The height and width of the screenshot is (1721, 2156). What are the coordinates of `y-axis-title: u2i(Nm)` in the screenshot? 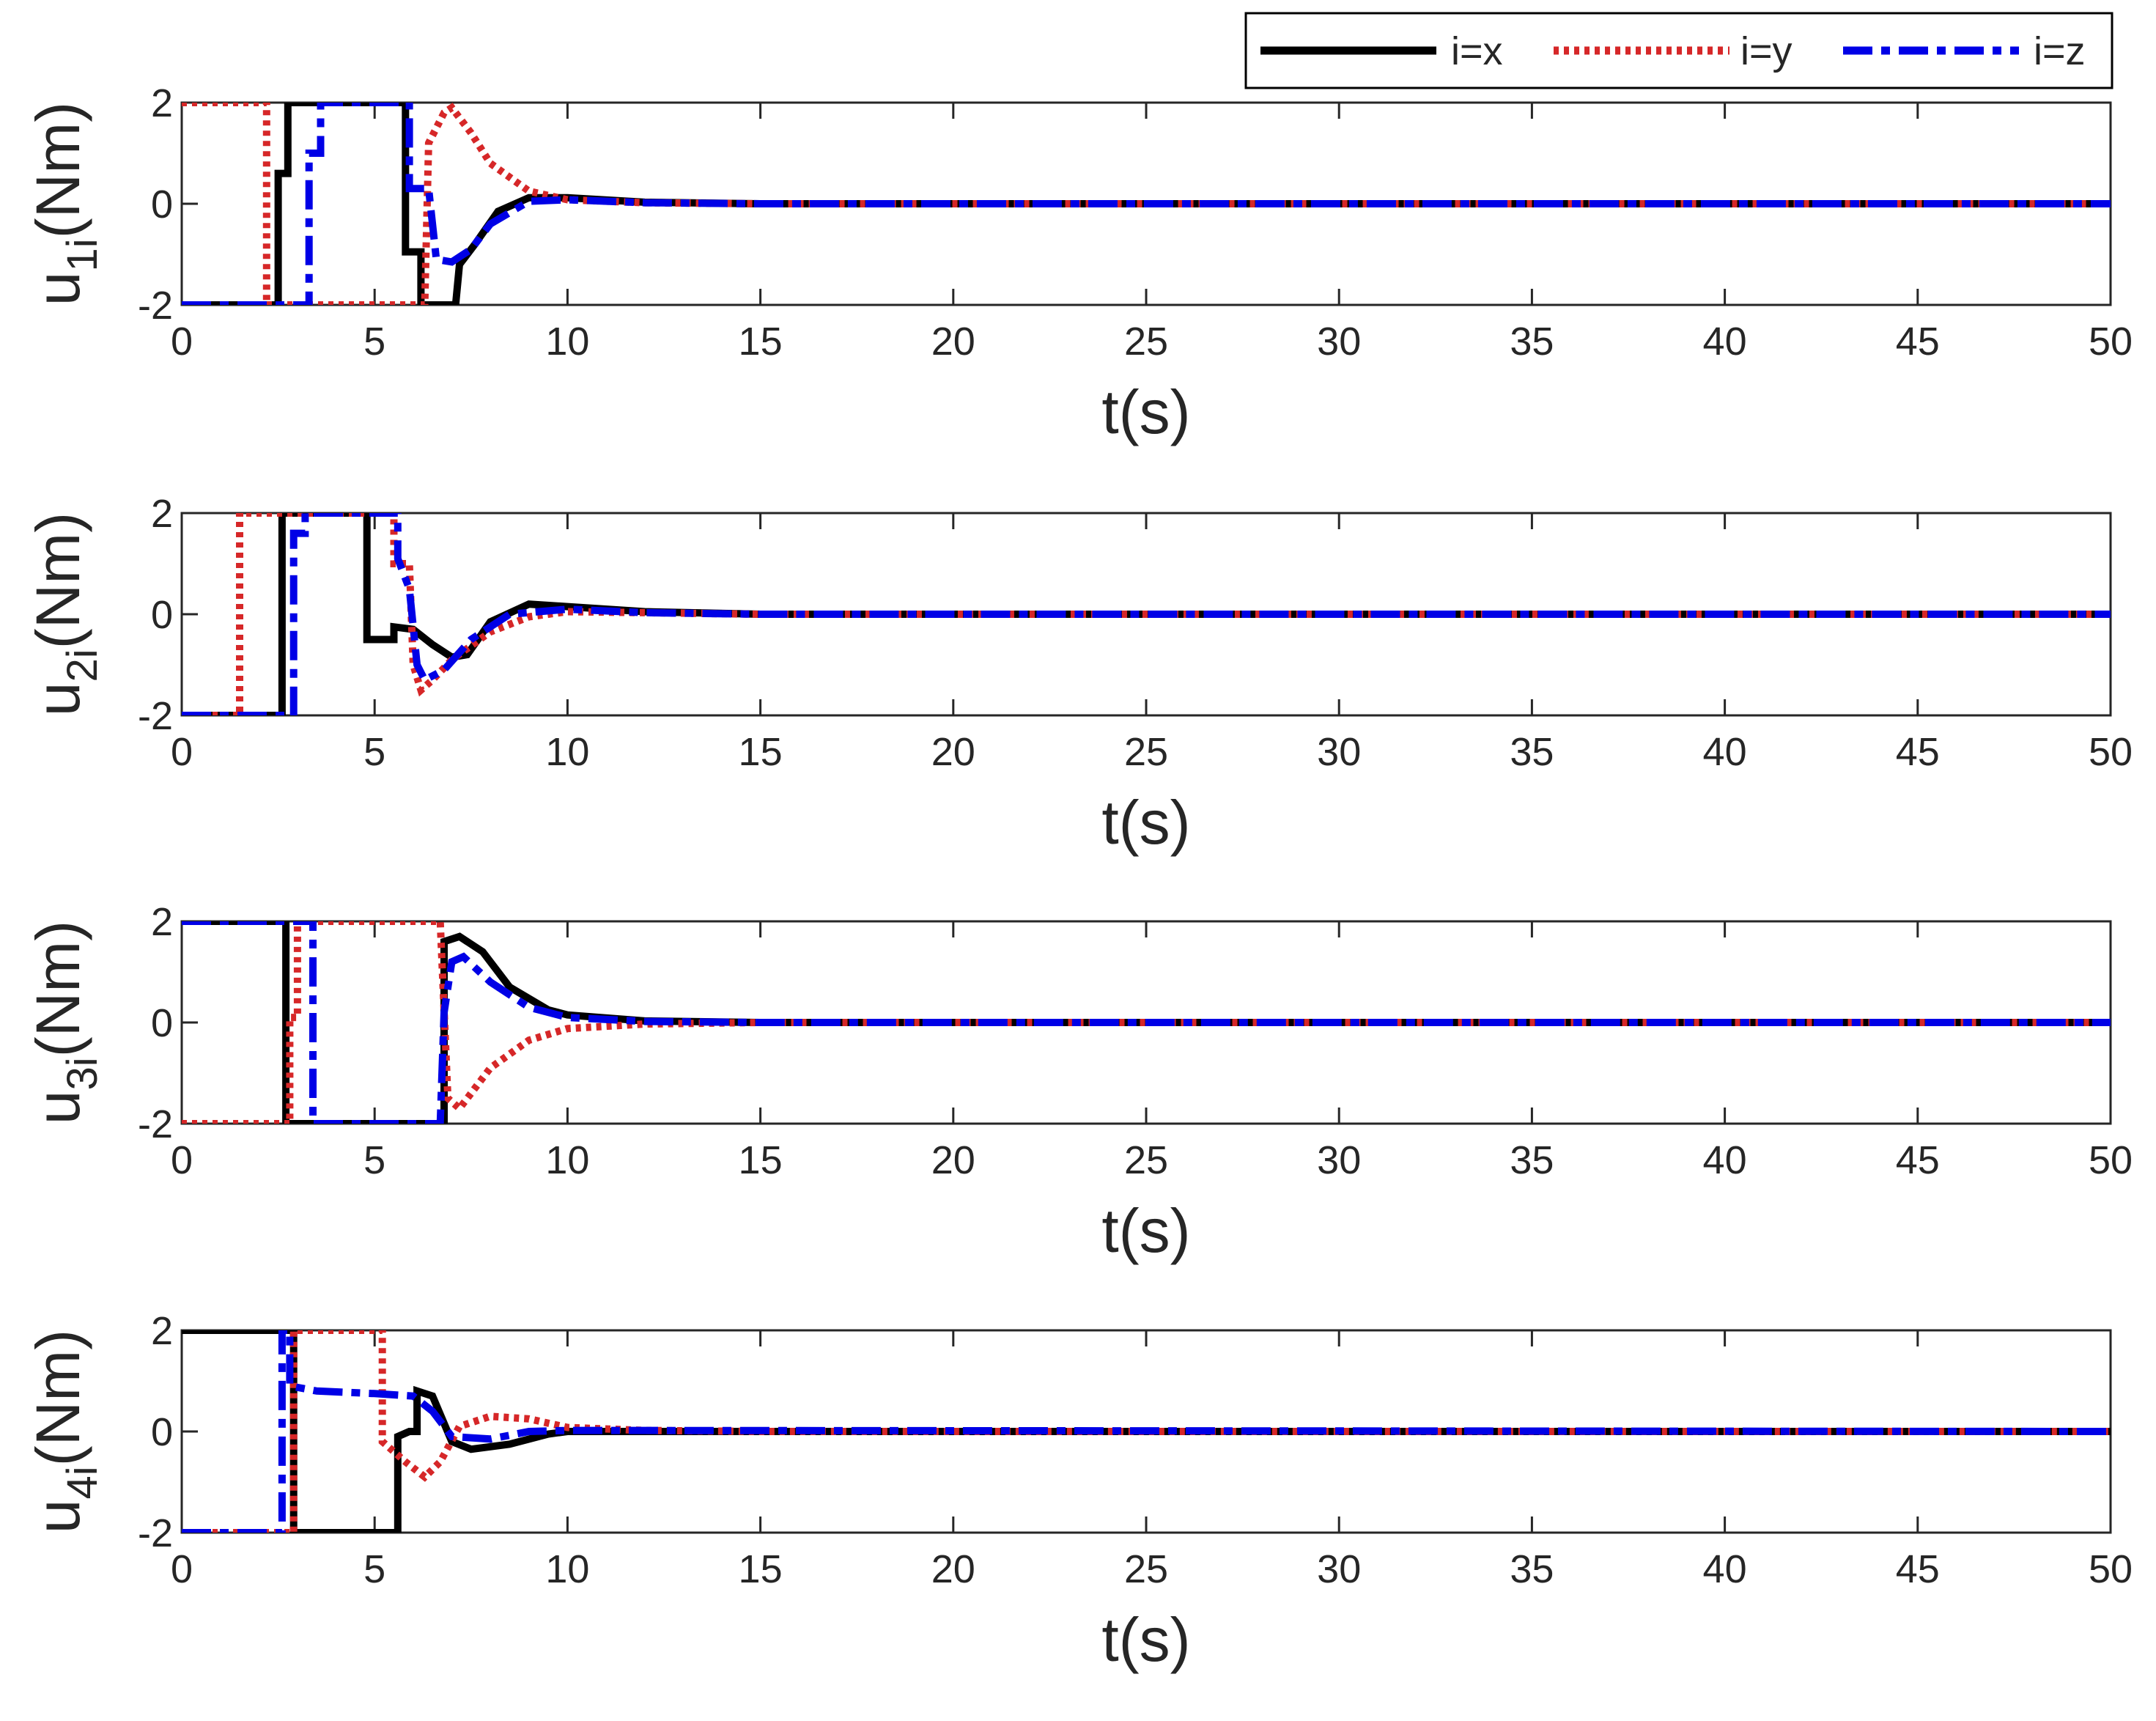 It's located at (64, 614).